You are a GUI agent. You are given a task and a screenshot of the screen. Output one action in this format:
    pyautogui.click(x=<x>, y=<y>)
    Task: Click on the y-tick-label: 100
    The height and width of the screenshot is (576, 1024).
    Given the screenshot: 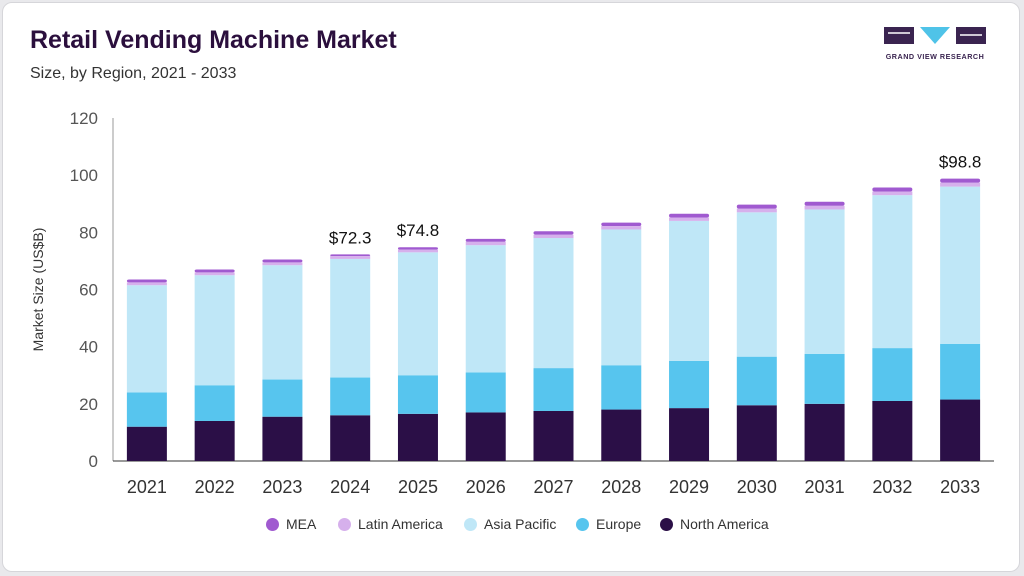 What is the action you would take?
    pyautogui.click(x=84, y=175)
    